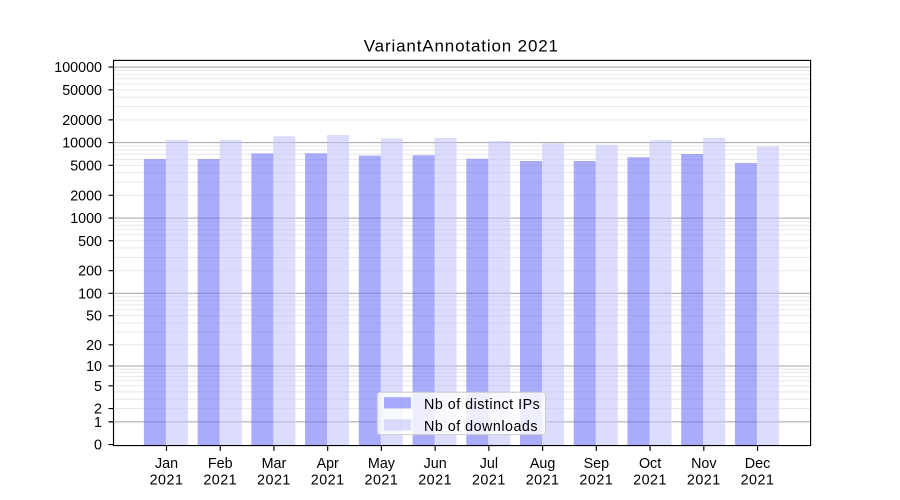  I want to click on svg-text: Apr, so click(328, 464).